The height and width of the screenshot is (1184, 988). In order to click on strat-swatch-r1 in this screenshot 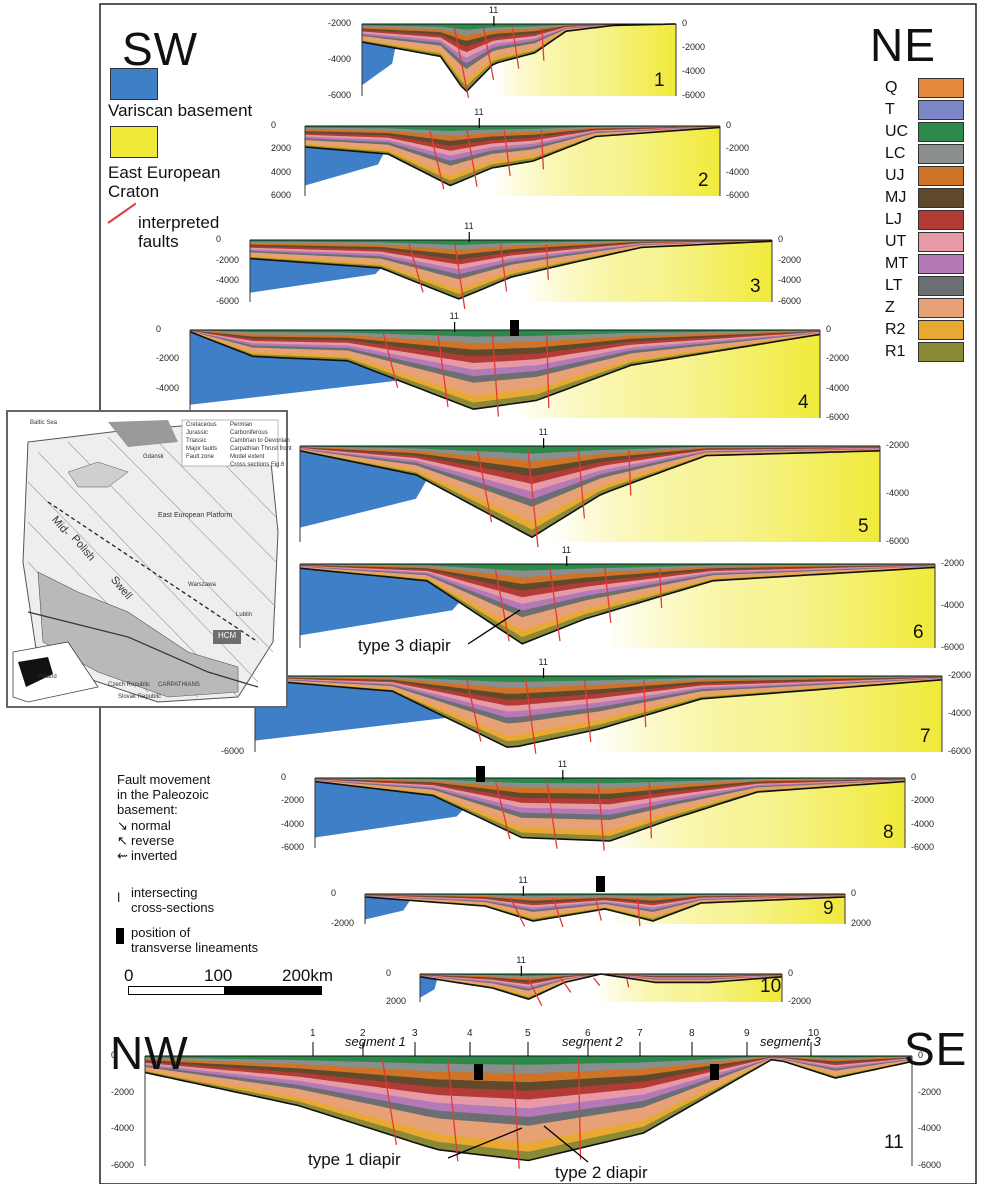, I will do `click(941, 352)`.